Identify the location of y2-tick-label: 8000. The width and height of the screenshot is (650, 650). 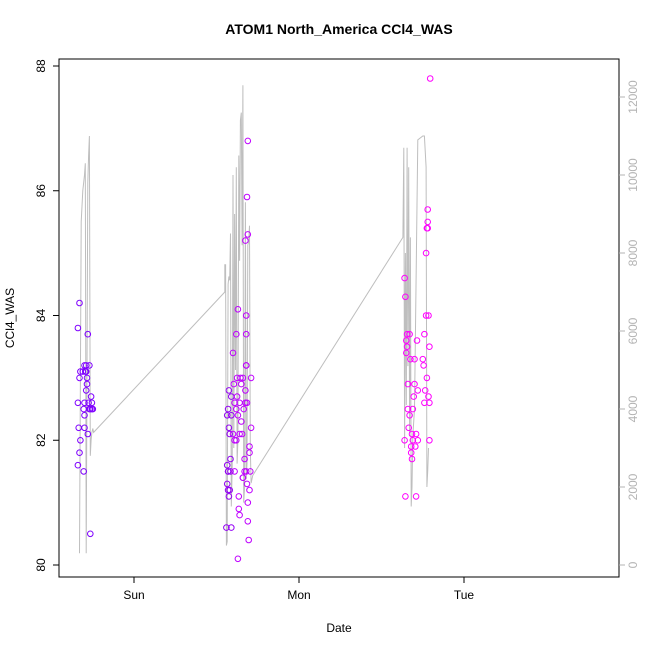
(633, 252).